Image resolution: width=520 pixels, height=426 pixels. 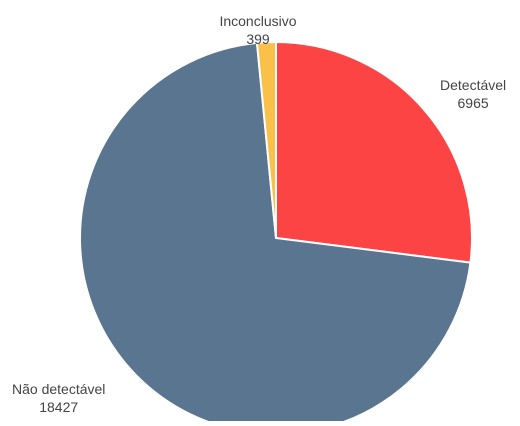 What do you see at coordinates (473, 94) in the screenshot?
I see `slice-label-detectavel: Detectável 6965` at bounding box center [473, 94].